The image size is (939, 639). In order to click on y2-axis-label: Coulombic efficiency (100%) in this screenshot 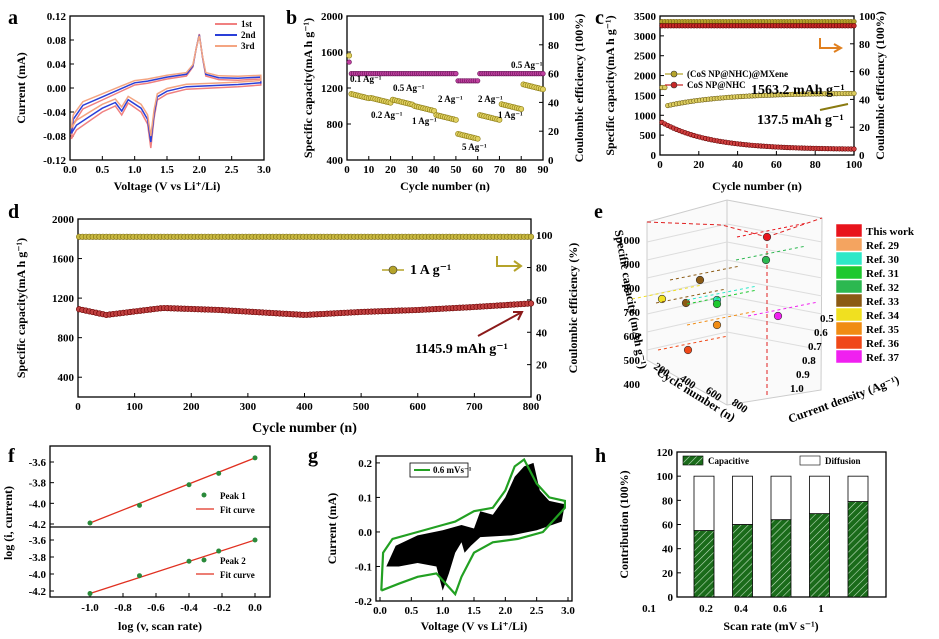, I will do `click(579, 88)`.